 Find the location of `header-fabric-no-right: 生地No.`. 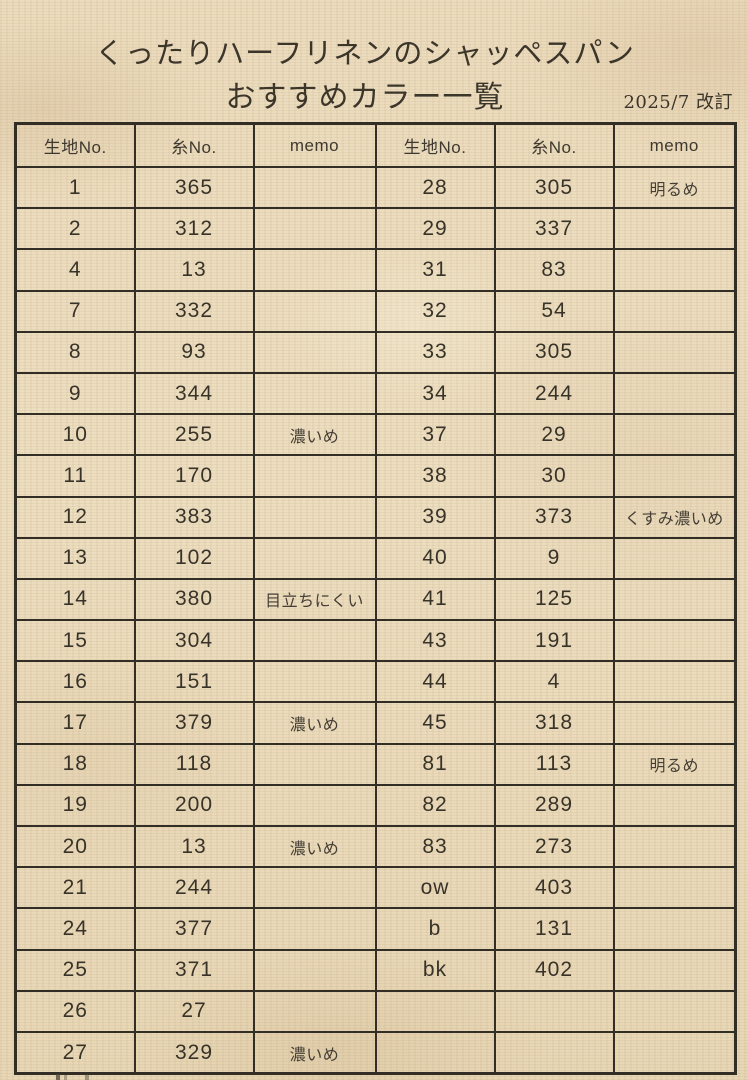

header-fabric-no-right: 生地No. is located at coordinates (435, 145).